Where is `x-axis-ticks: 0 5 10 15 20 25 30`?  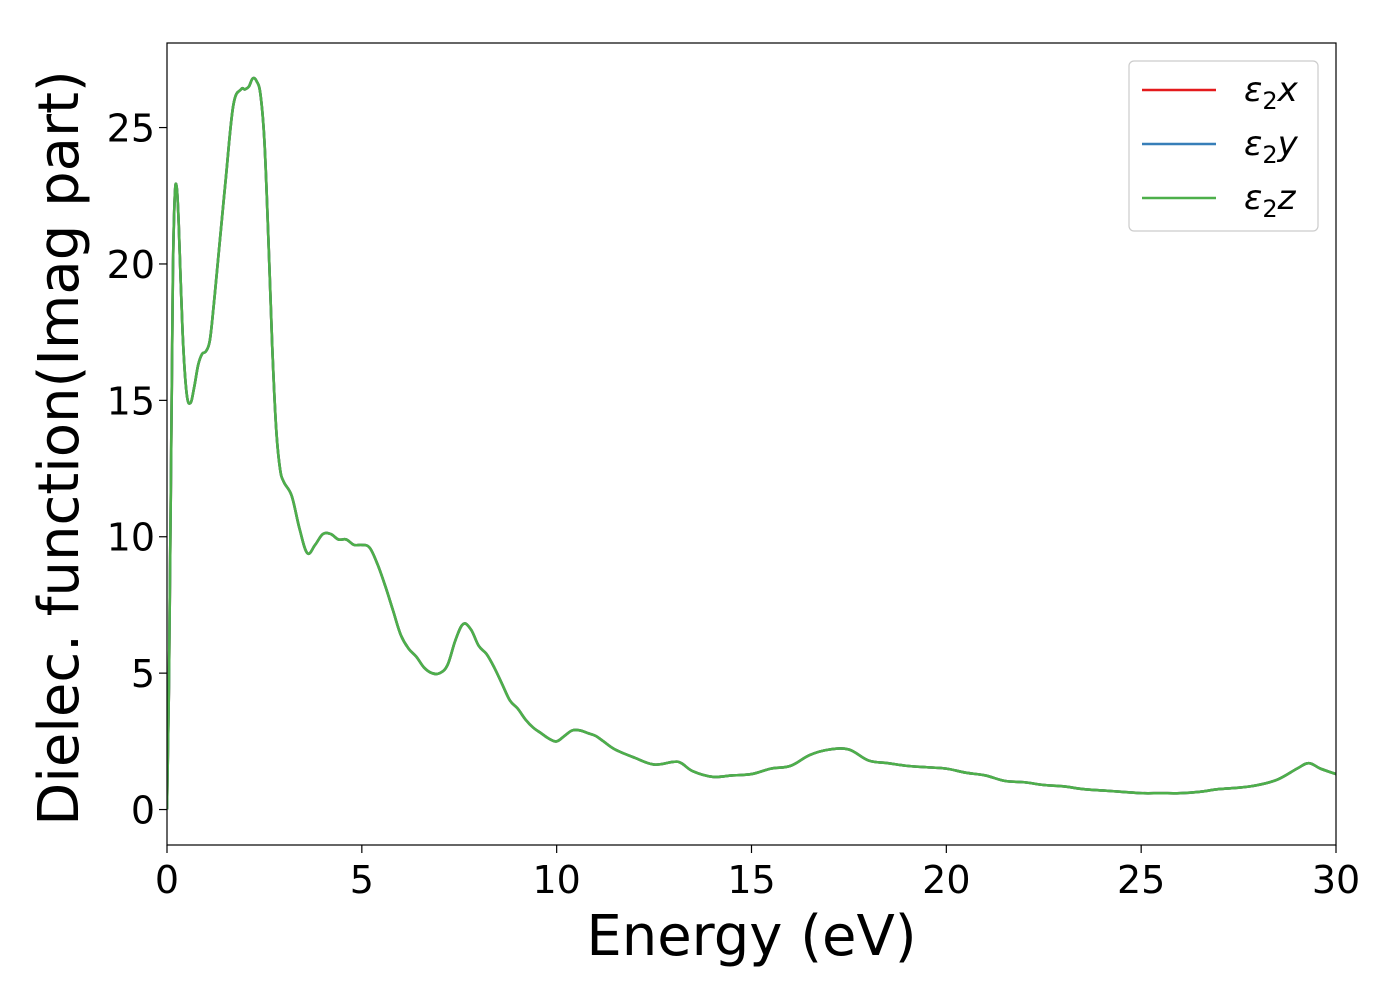
x-axis-ticks: 0 5 10 15 20 25 30 is located at coordinates (757, 873).